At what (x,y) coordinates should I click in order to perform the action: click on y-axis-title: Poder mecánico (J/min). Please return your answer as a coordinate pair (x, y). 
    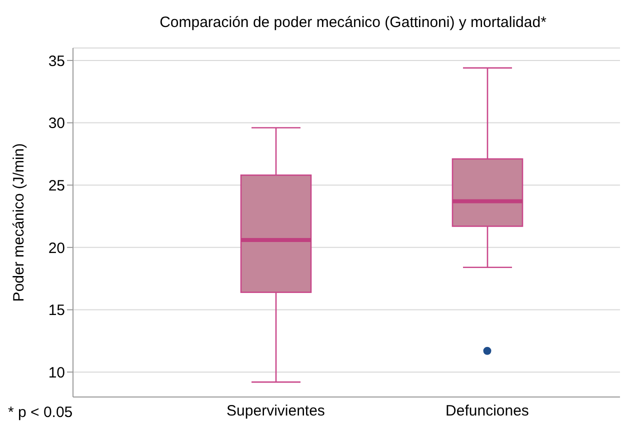
    Looking at the image, I should click on (19, 222).